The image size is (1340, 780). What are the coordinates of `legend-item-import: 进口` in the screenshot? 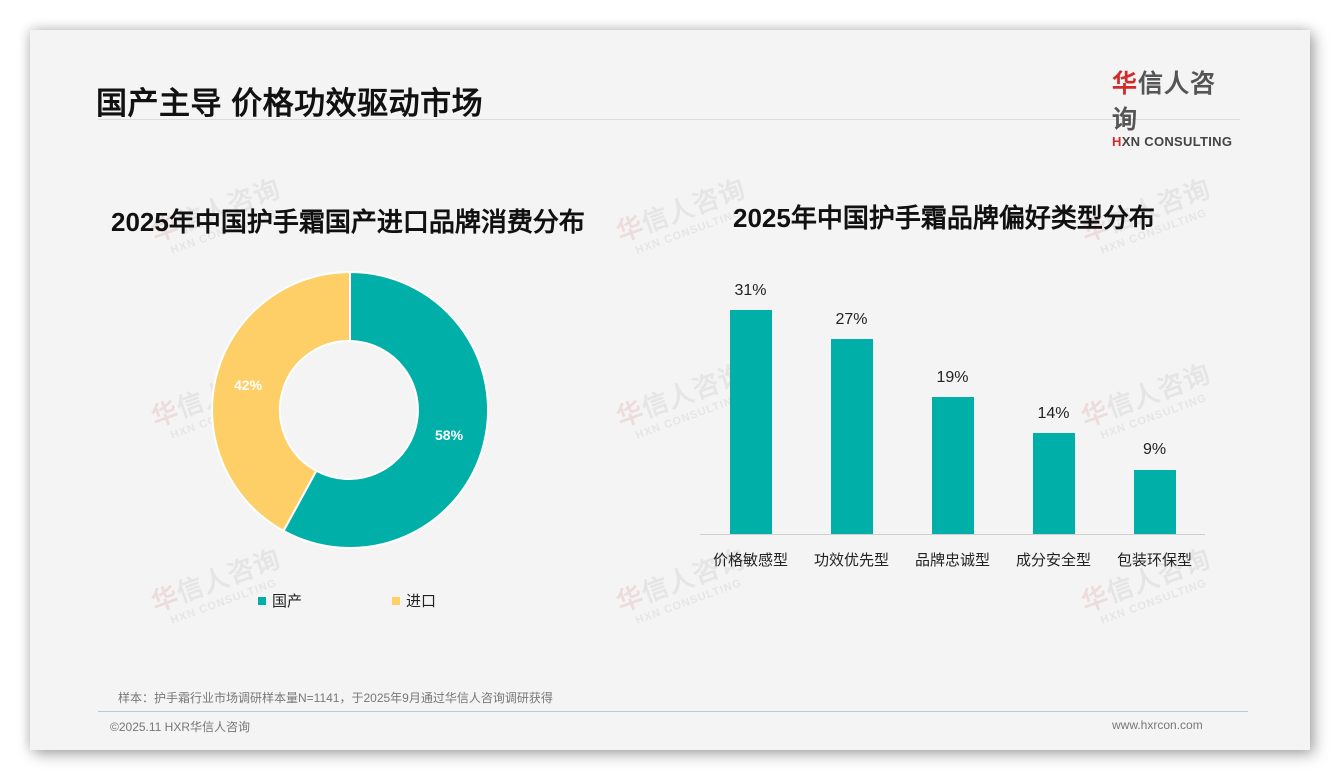 It's located at (414, 600).